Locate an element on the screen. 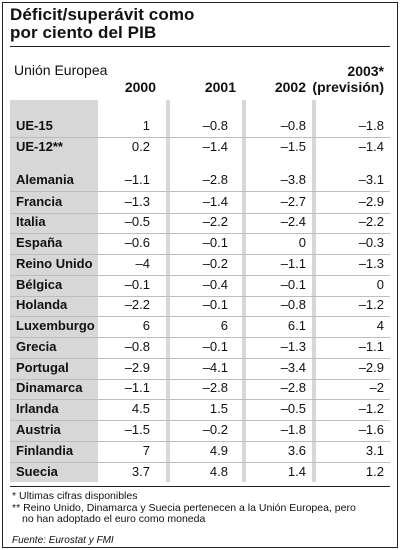 This screenshot has height=550, width=400. row-label: Alemania is located at coordinates (45, 179).